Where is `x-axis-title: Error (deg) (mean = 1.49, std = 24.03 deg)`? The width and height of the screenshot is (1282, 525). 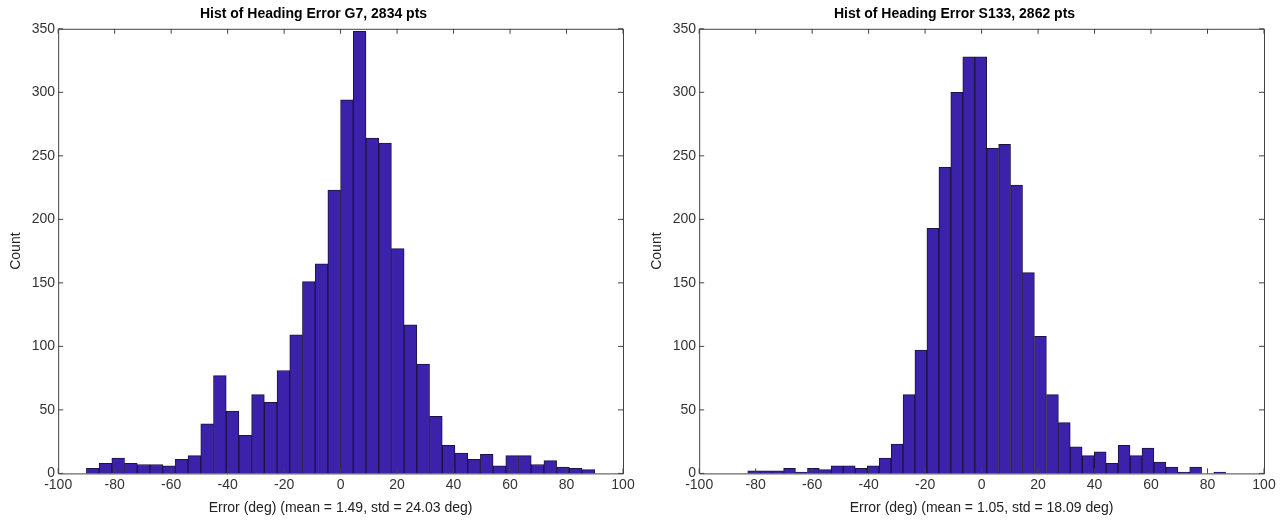
x-axis-title: Error (deg) (mean = 1.49, std = 24.03 deg) is located at coordinates (340, 507).